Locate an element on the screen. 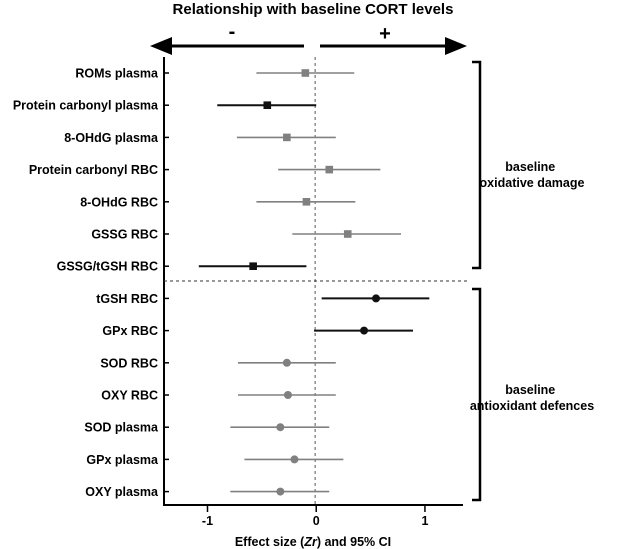 The image size is (623, 549). row-label: 8-OHdG RBC is located at coordinates (119, 202).